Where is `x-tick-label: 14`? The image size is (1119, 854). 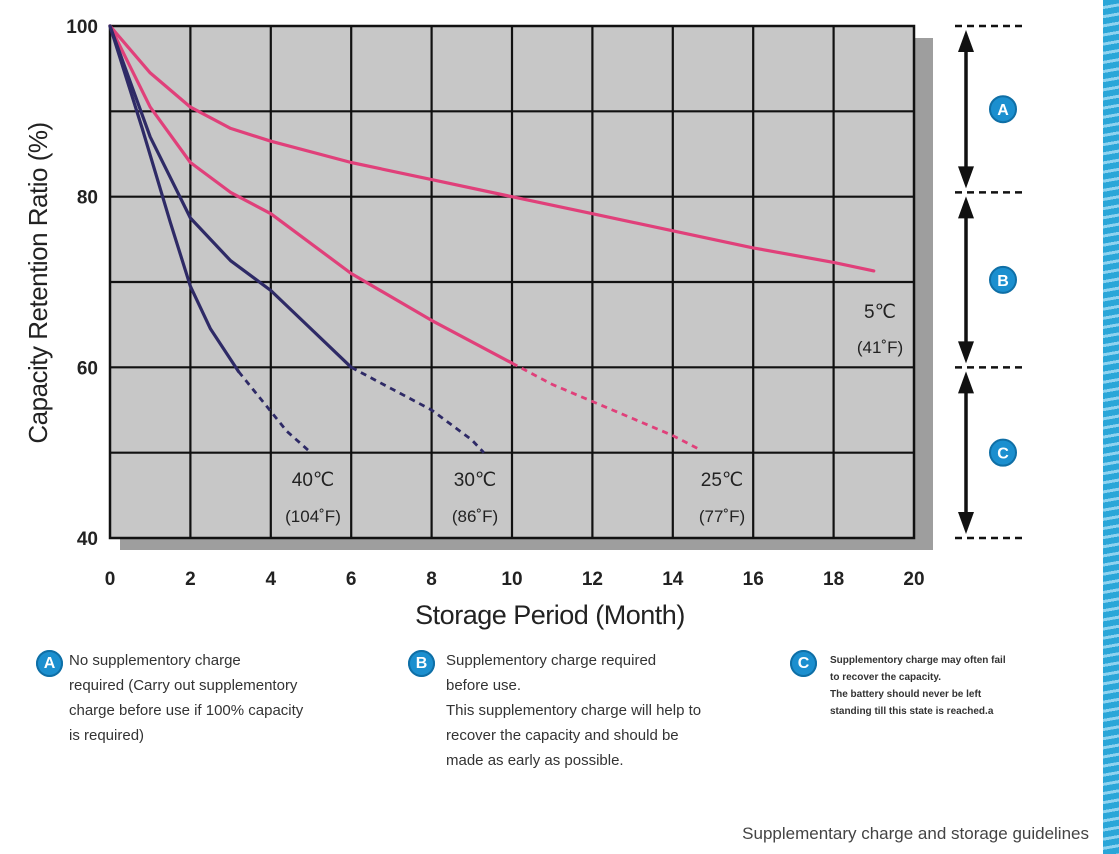
x-tick-label: 14 is located at coordinates (673, 579).